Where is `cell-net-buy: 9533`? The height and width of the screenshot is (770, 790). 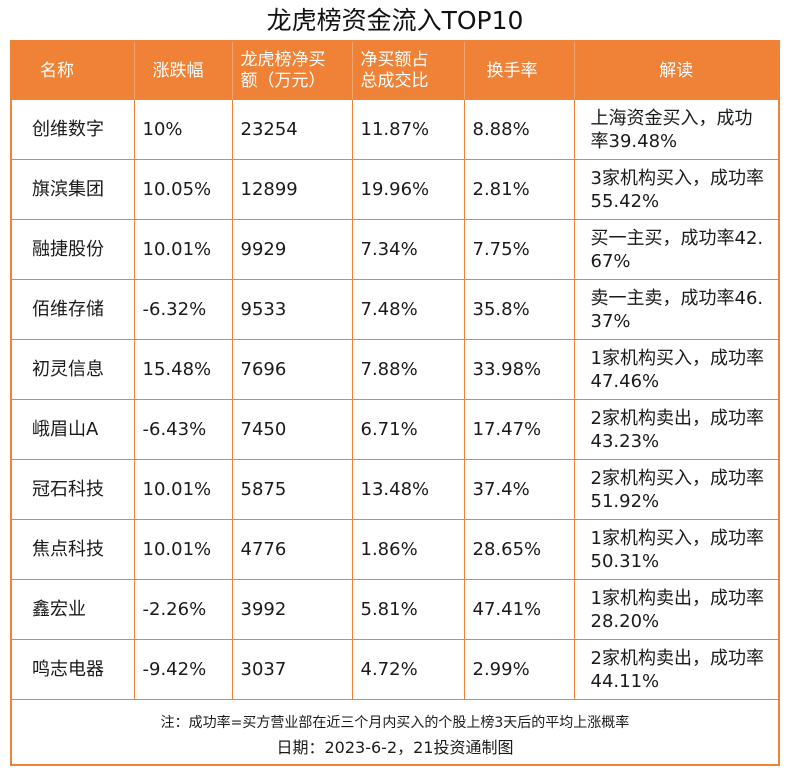 cell-net-buy: 9533 is located at coordinates (292, 309).